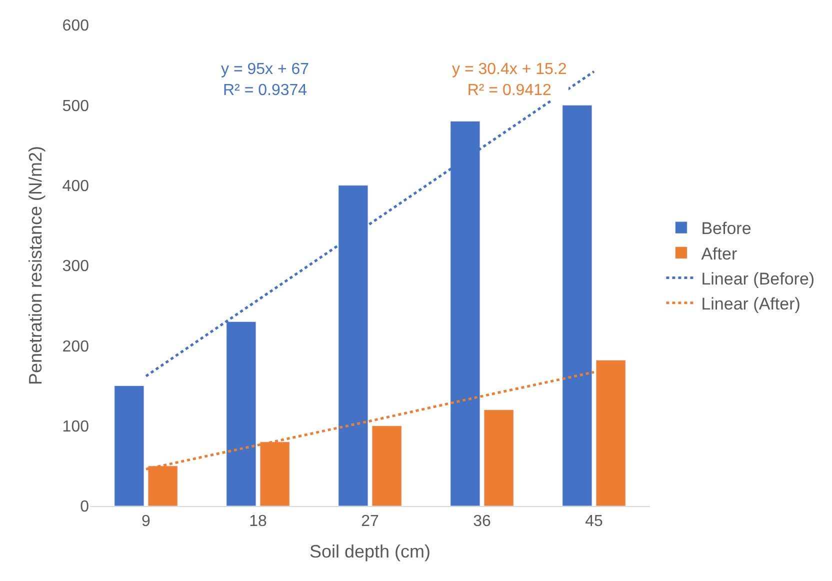 Image resolution: width=832 pixels, height=581 pixels. What do you see at coordinates (726, 228) in the screenshot?
I see `legend-label: Before` at bounding box center [726, 228].